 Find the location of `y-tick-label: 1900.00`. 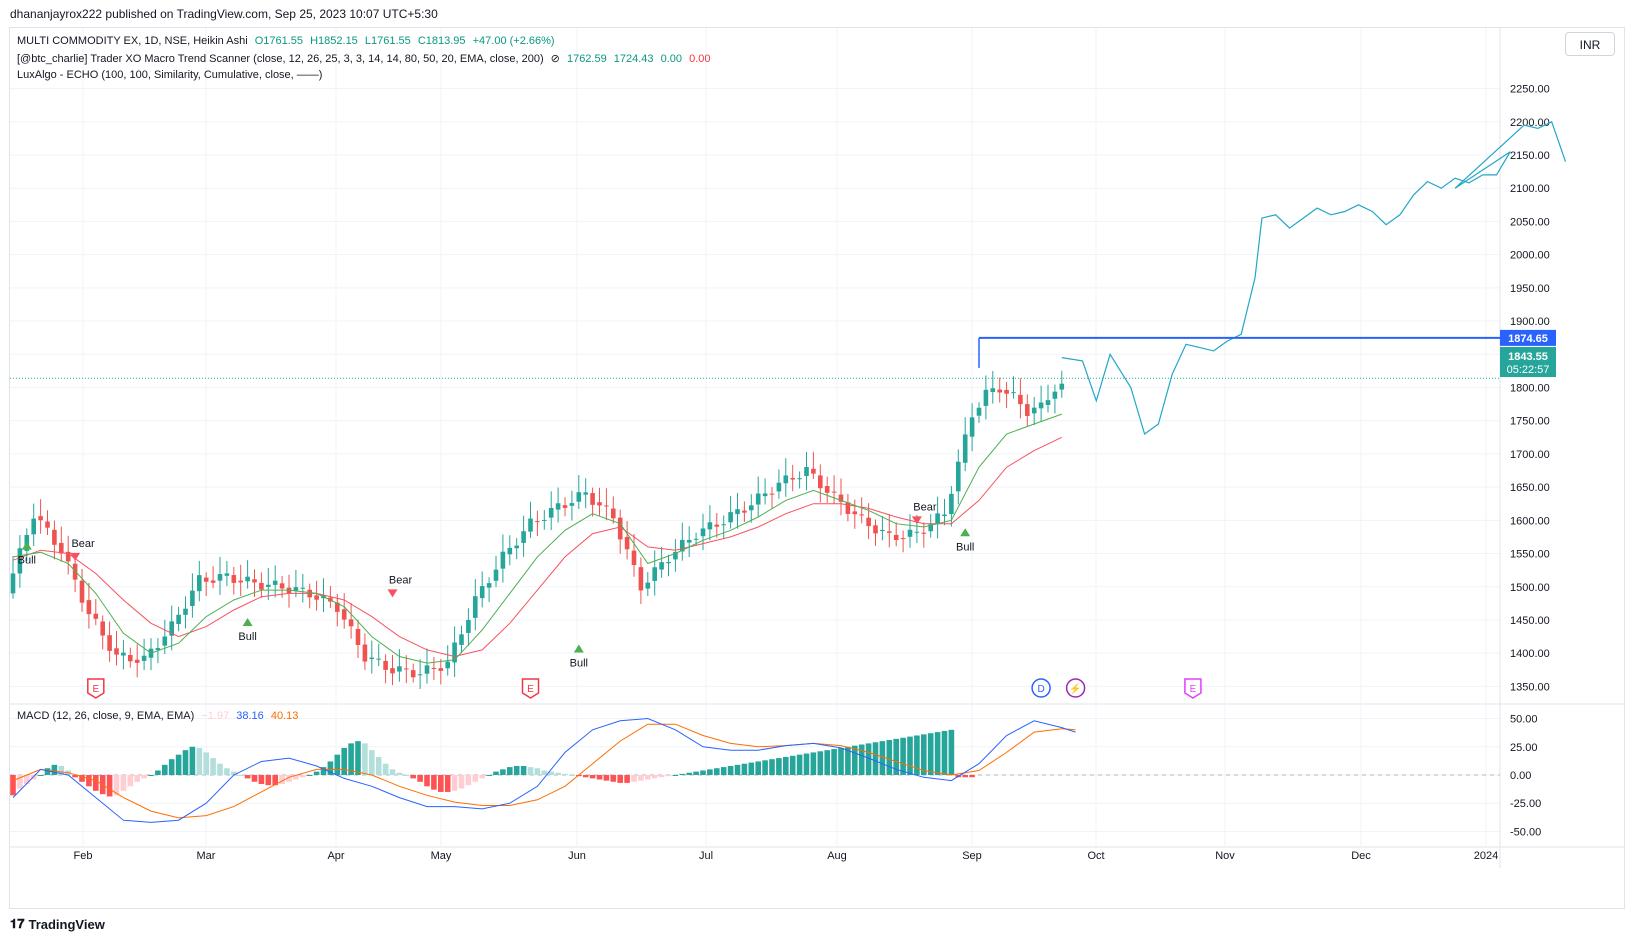

y-tick-label: 1900.00 is located at coordinates (1530, 322).